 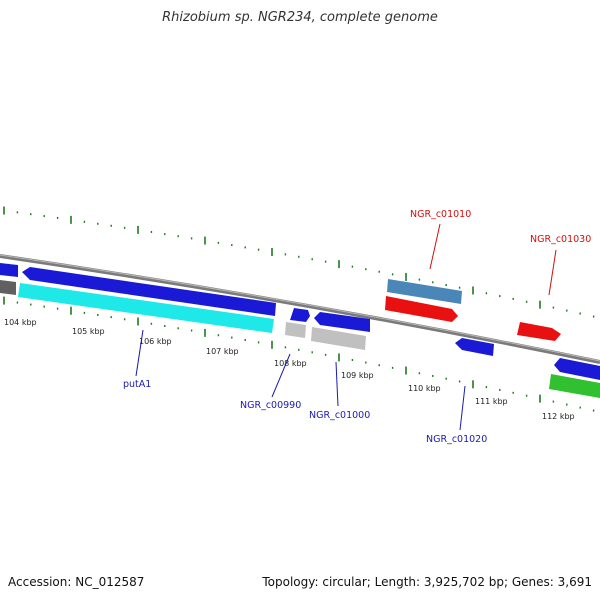 What do you see at coordinates (440, 214) in the screenshot?
I see `gene-label-ngr-c01010: NGR_c01010` at bounding box center [440, 214].